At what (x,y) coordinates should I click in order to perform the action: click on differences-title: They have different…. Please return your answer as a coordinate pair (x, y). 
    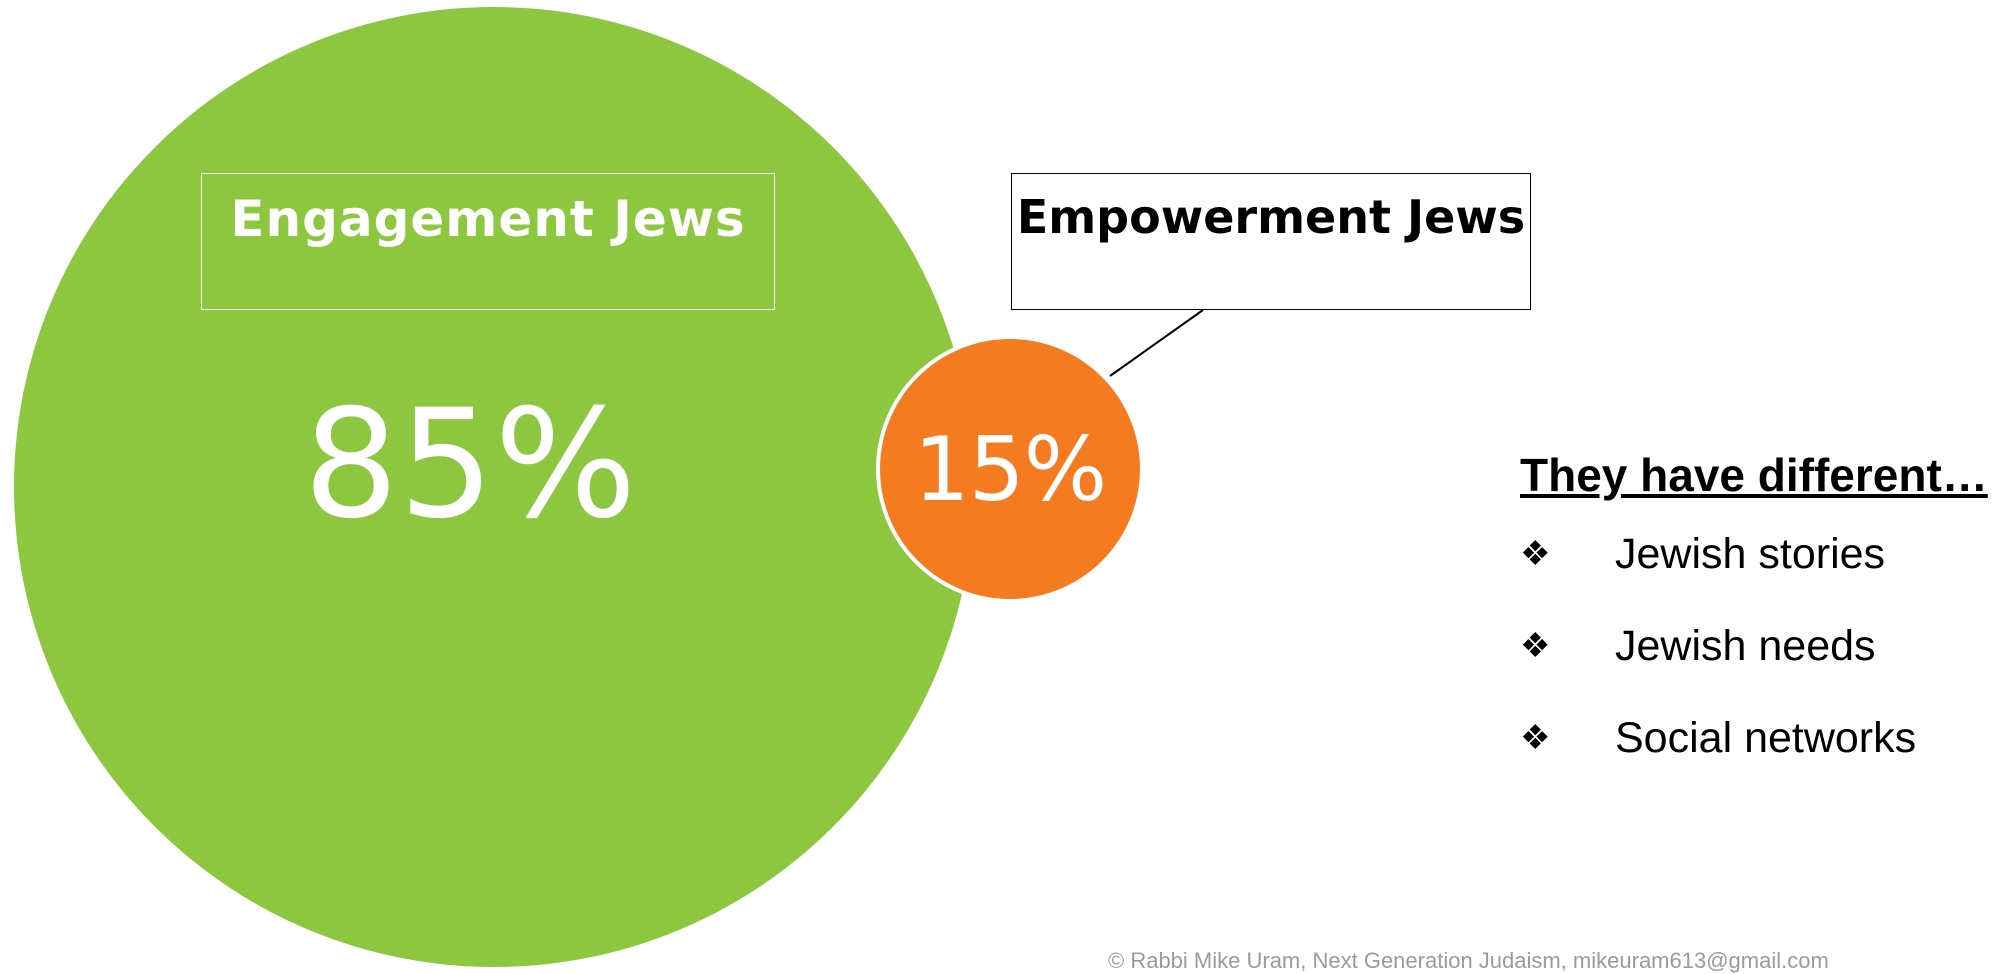
    Looking at the image, I should click on (1754, 475).